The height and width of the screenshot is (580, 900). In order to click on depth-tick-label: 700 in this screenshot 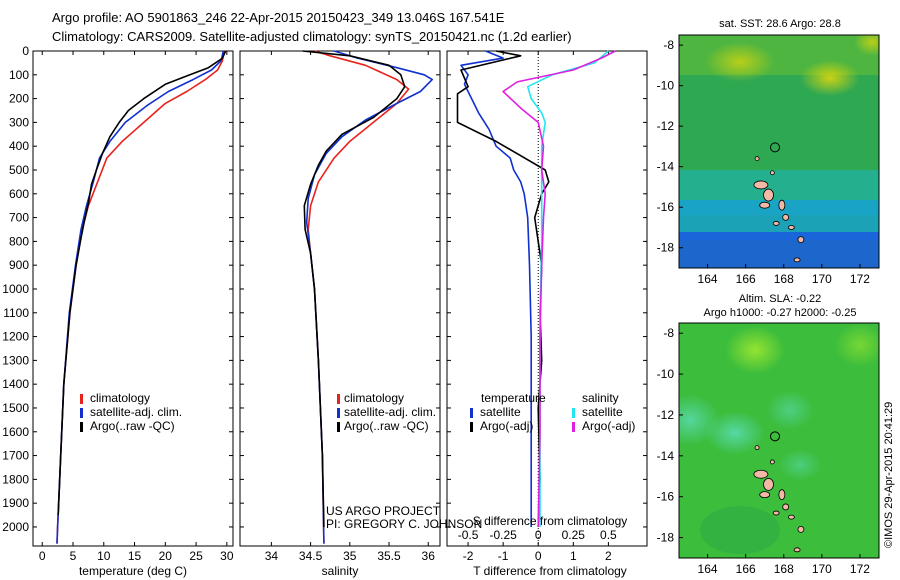, I will do `click(19, 218)`.